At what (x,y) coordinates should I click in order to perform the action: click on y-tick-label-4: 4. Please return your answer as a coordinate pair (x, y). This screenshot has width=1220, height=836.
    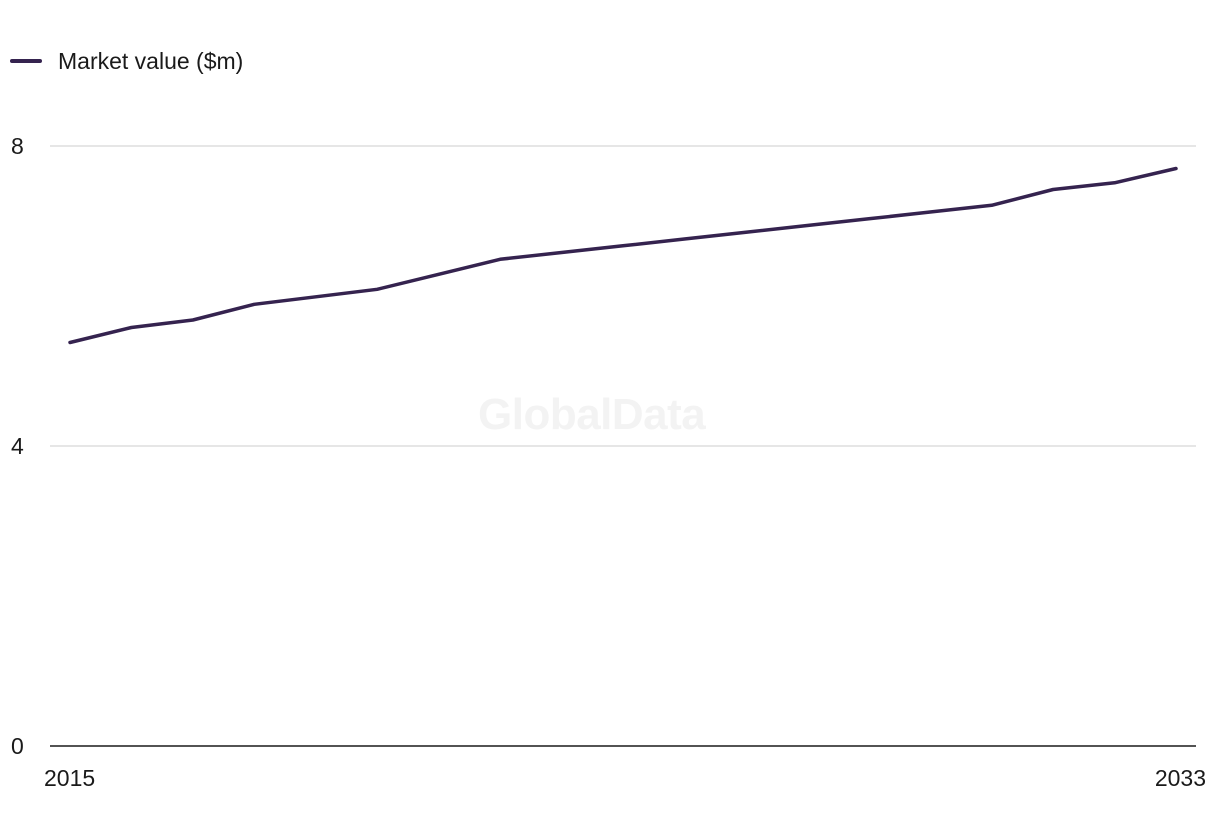
    Looking at the image, I should click on (17, 446).